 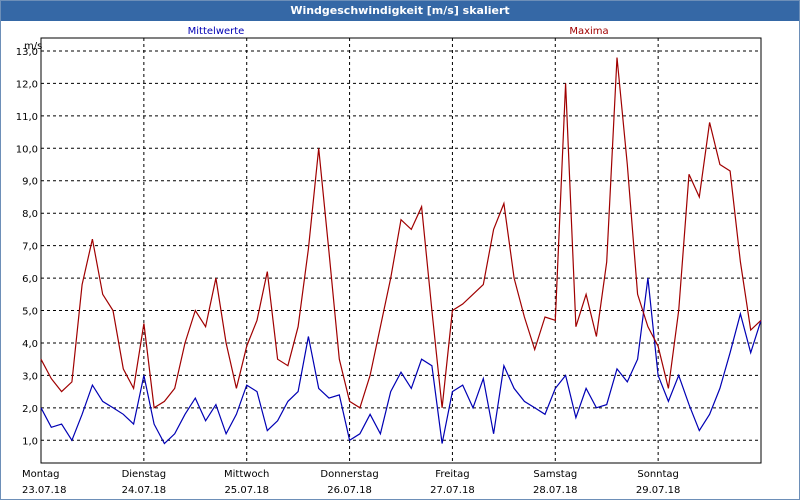 I want to click on x-date-label: 29.07.18, so click(x=658, y=490).